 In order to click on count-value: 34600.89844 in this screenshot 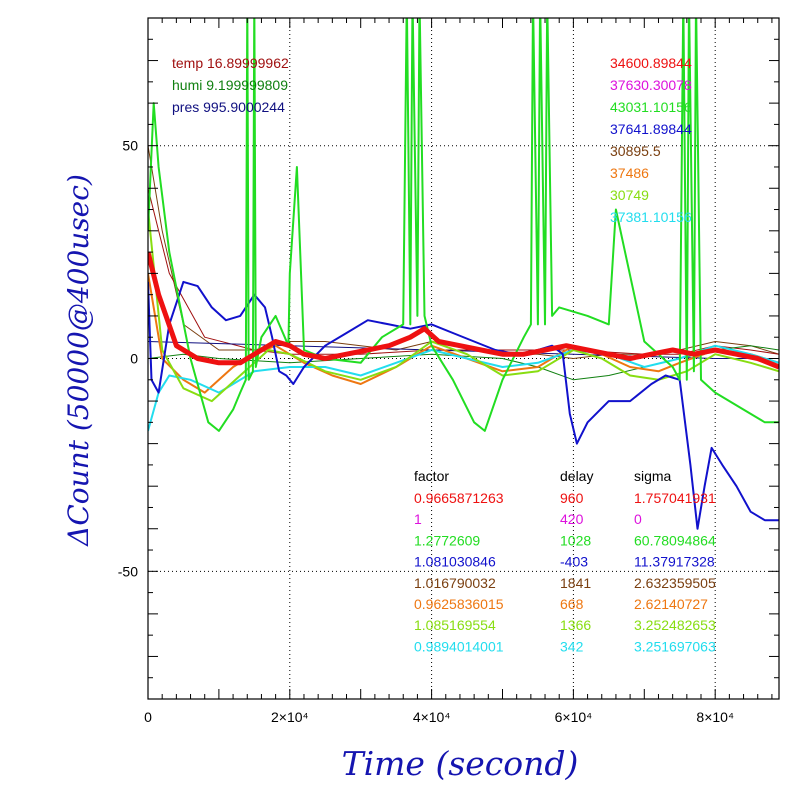, I will do `click(651, 63)`.